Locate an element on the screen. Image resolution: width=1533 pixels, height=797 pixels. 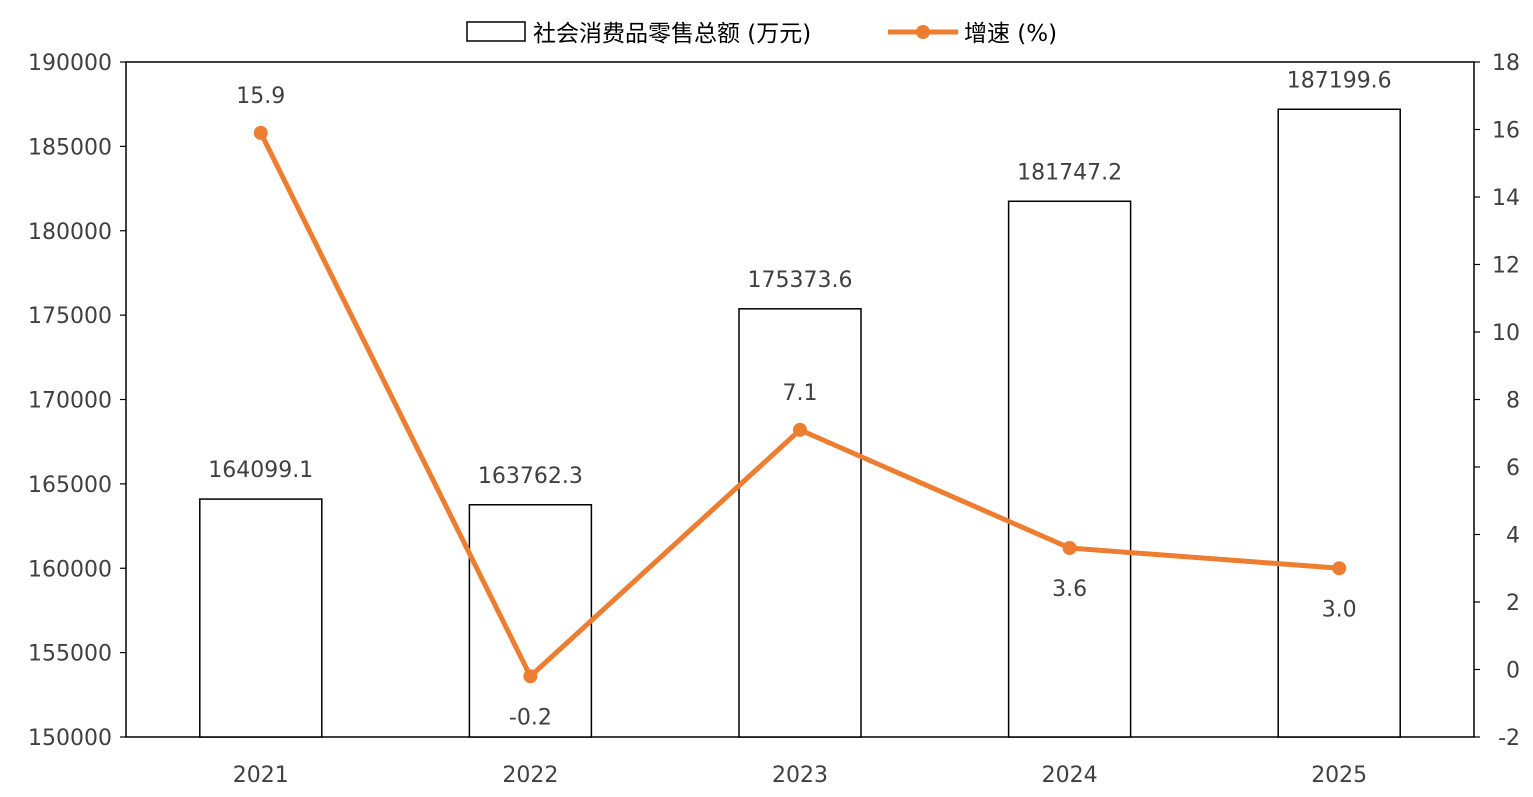
y-right-tick-label: 2 is located at coordinates (1513, 603).